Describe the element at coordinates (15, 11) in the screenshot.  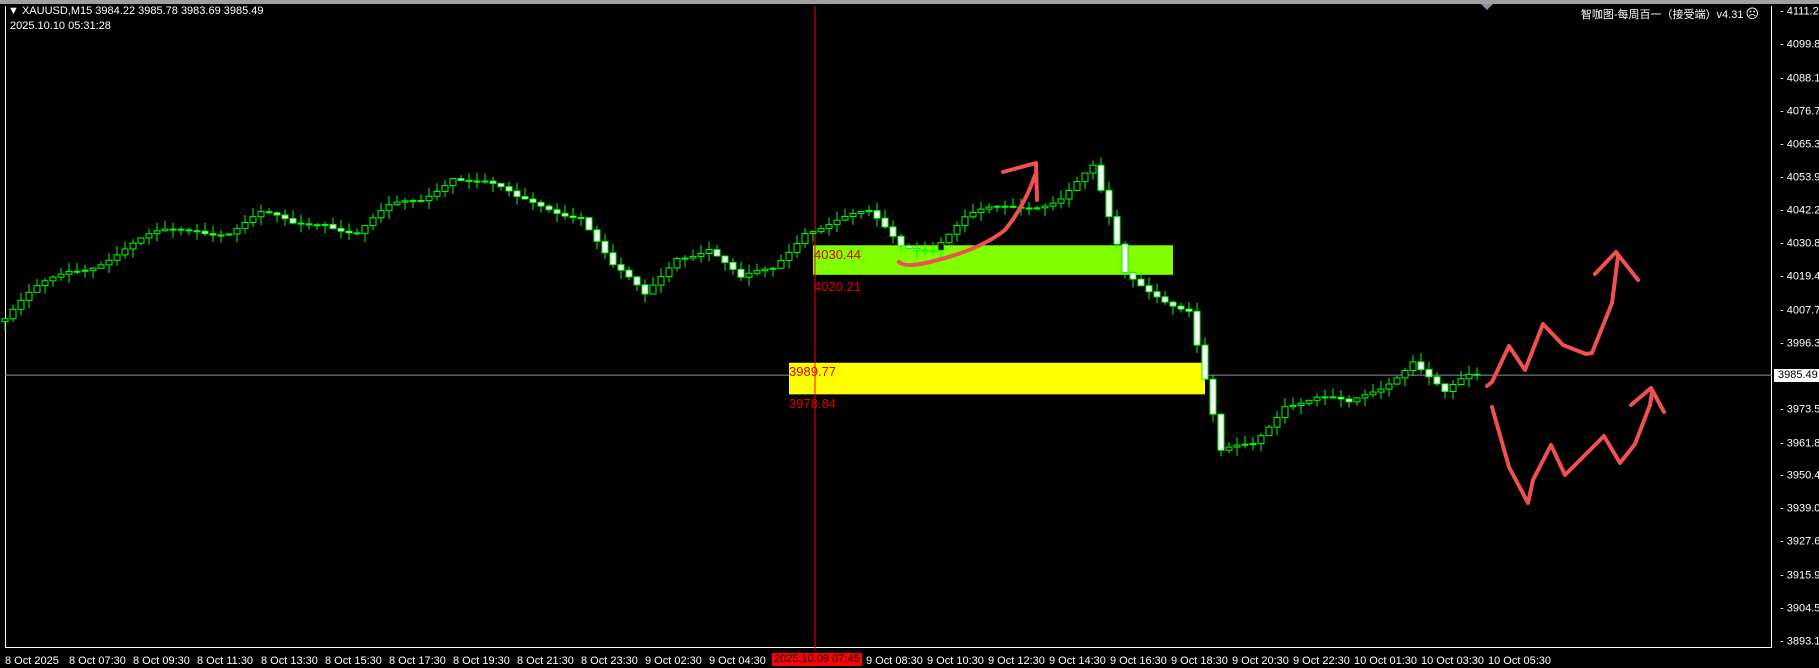
I see `dropdown-triangle-icon: ▼` at that location.